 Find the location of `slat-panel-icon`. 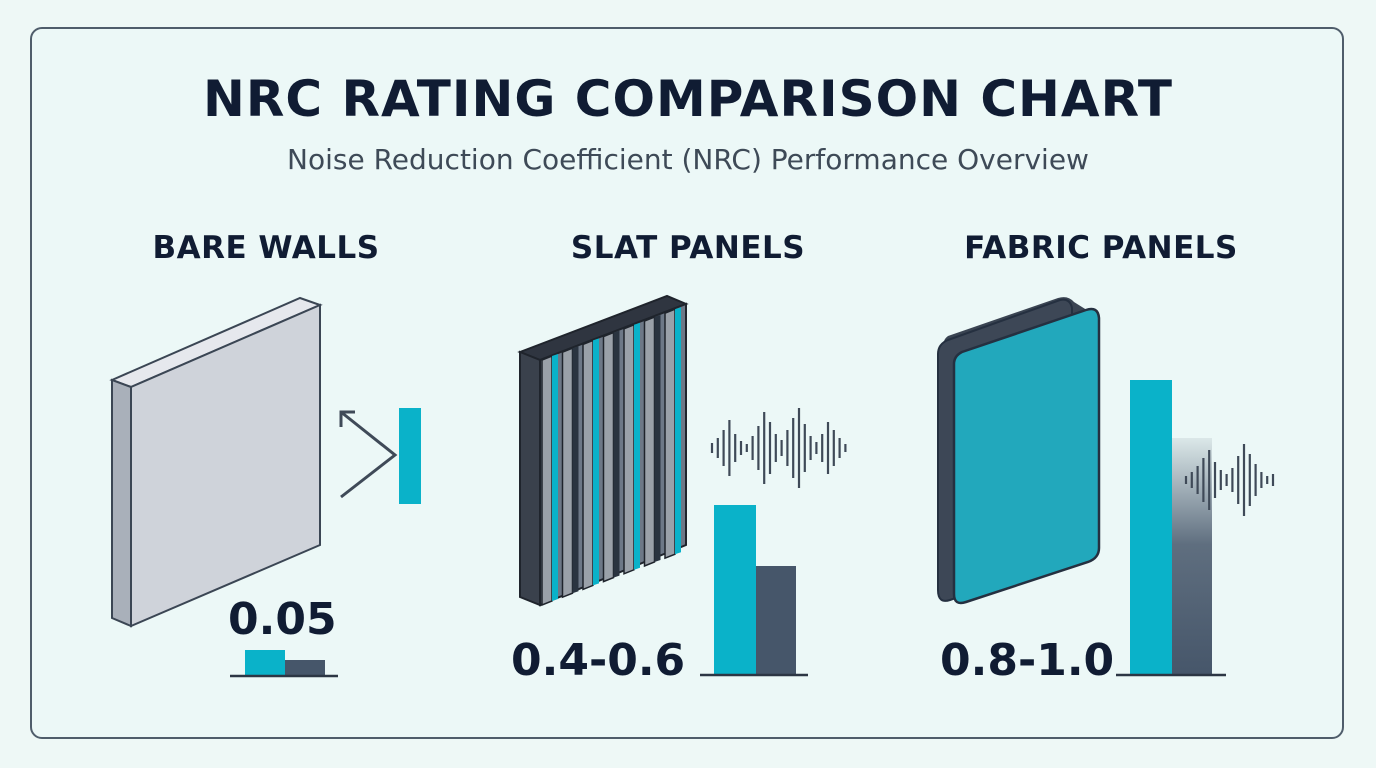

slat-panel-icon is located at coordinates (603, 450).